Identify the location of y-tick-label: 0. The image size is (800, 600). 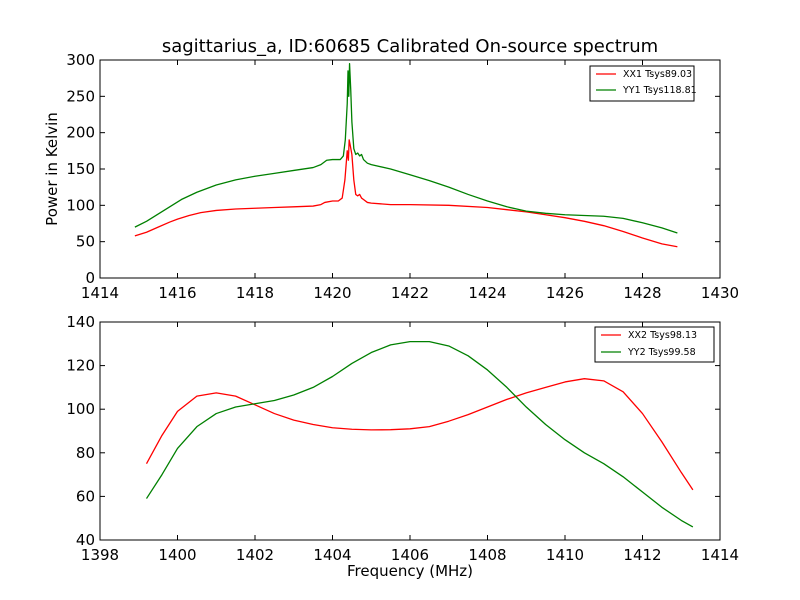
(90, 278).